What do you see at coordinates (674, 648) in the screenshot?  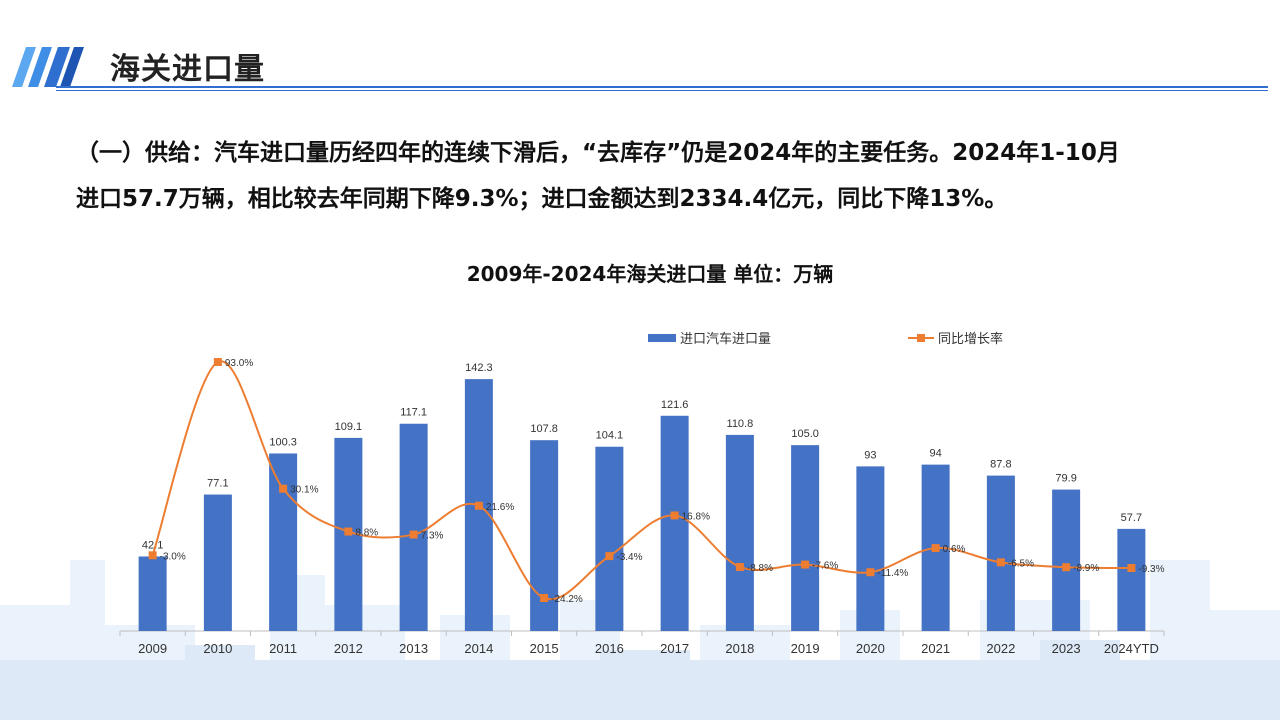 I see `x-tick-label-2017: 2017` at bounding box center [674, 648].